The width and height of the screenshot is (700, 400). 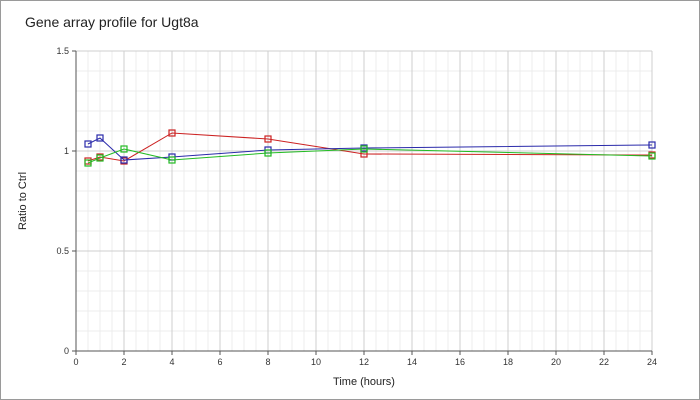 I want to click on y-tick-label: 1.5, so click(x=62, y=51).